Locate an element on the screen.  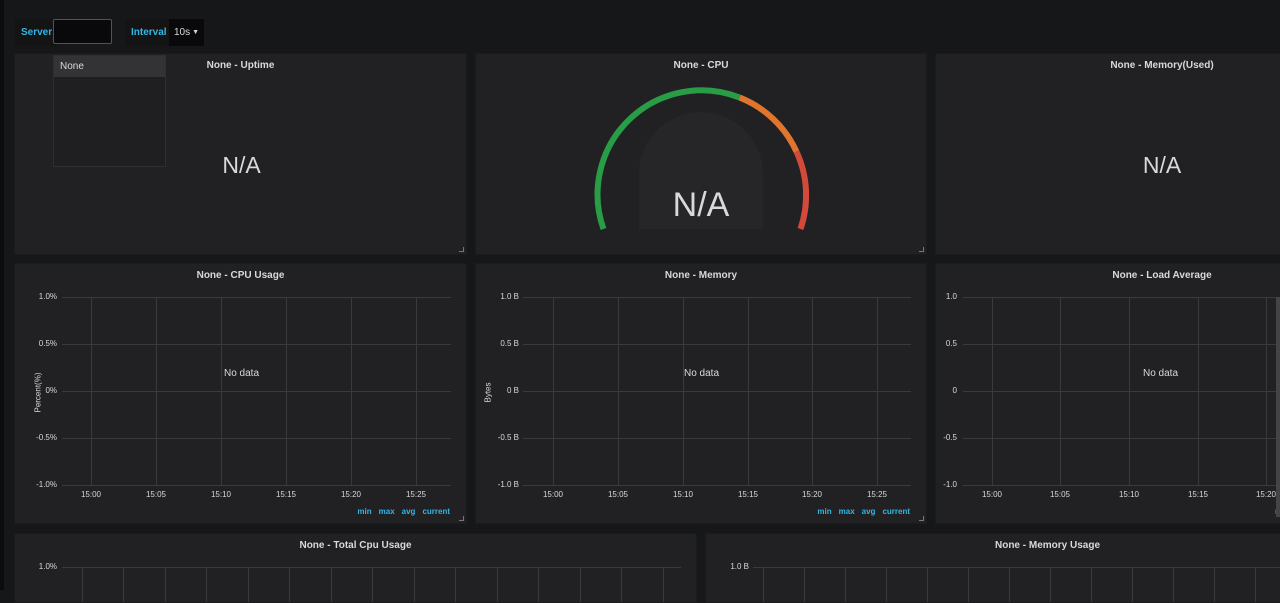
panel-title: None - Memory Usage is located at coordinates (1047, 545).